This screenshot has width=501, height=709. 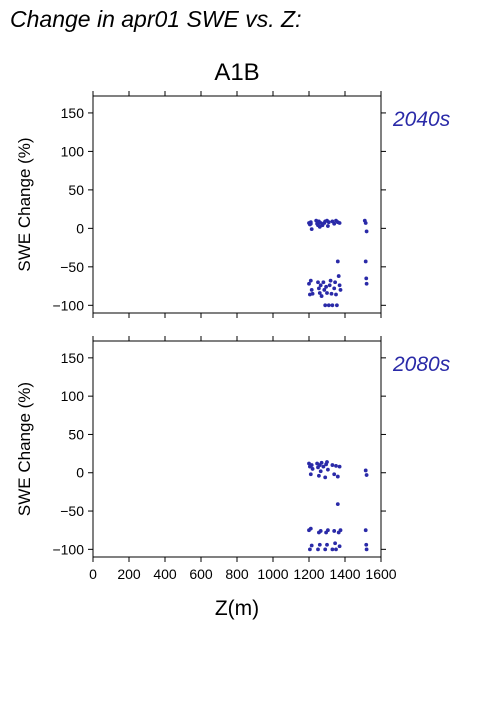 I want to click on panel-1-y-axis-label: SWE Change (%), so click(x=24, y=204).